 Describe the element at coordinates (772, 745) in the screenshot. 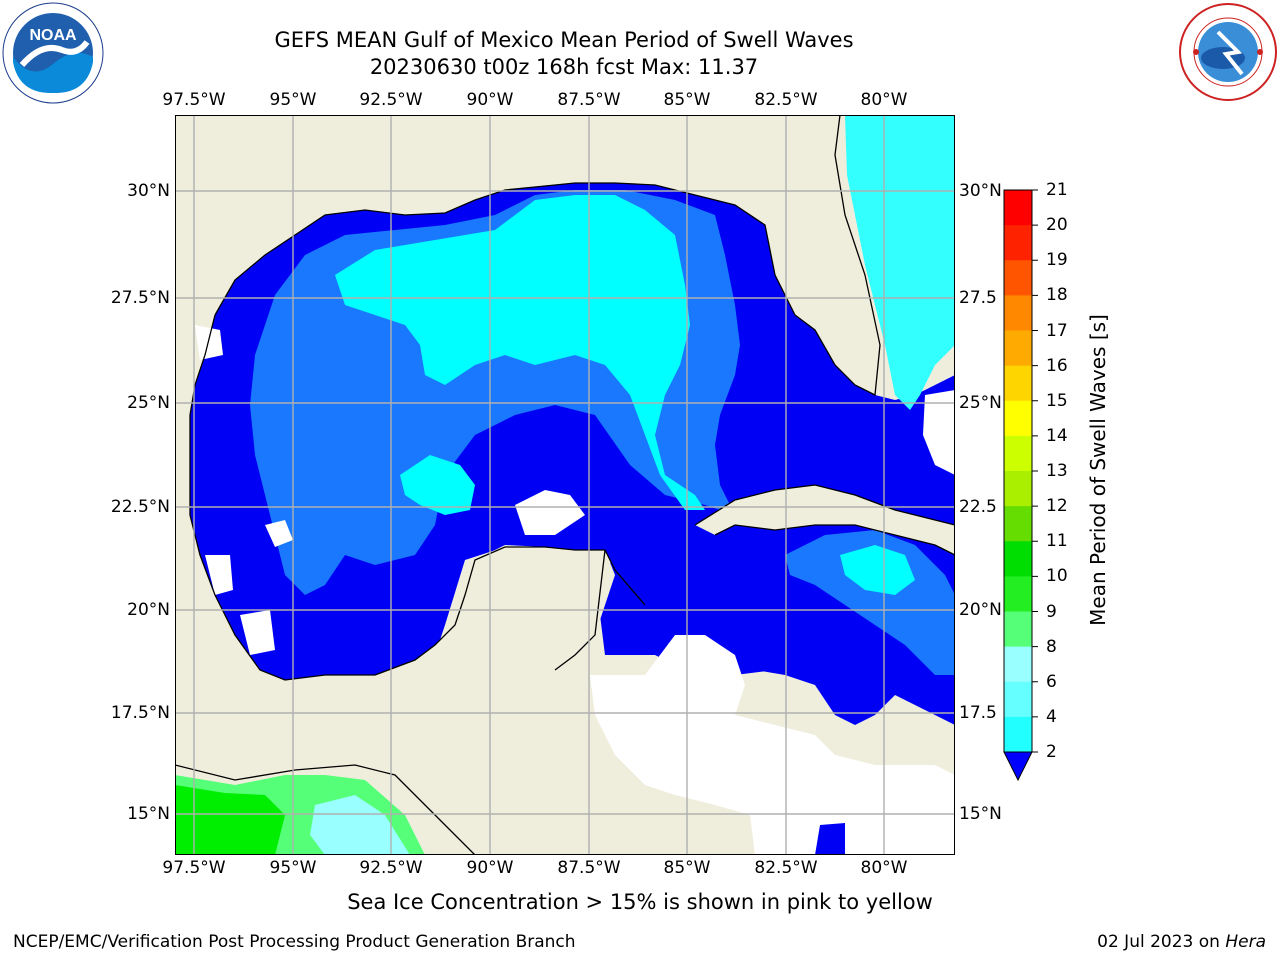

I see `no-data-yucatan-sea` at that location.